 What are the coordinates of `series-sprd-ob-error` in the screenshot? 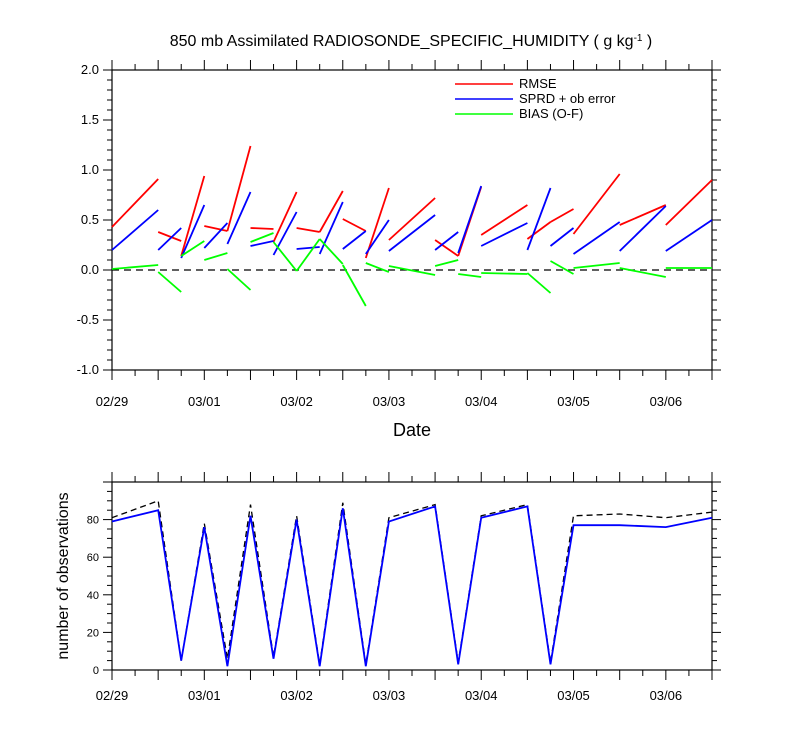 It's located at (412, 222).